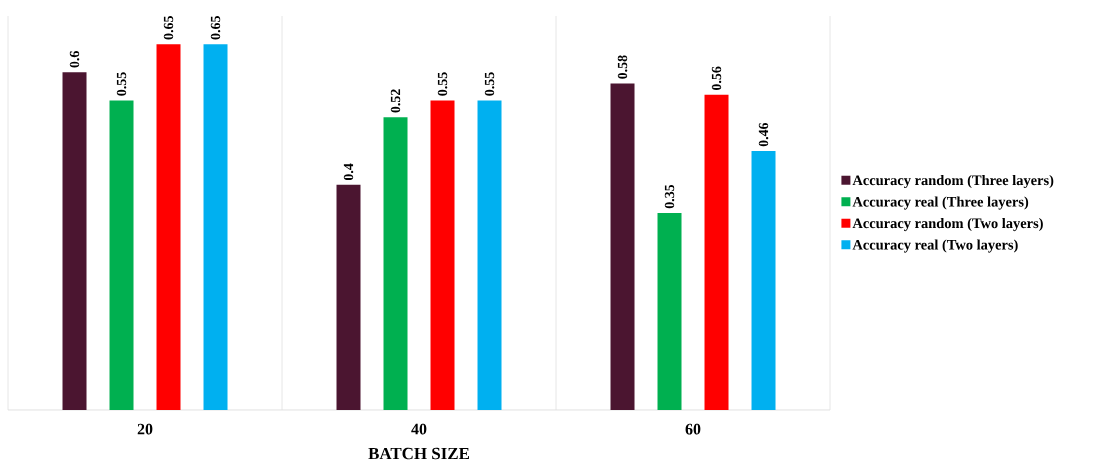  I want to click on legend-label: Accuracy real (Three layers), so click(940, 203).